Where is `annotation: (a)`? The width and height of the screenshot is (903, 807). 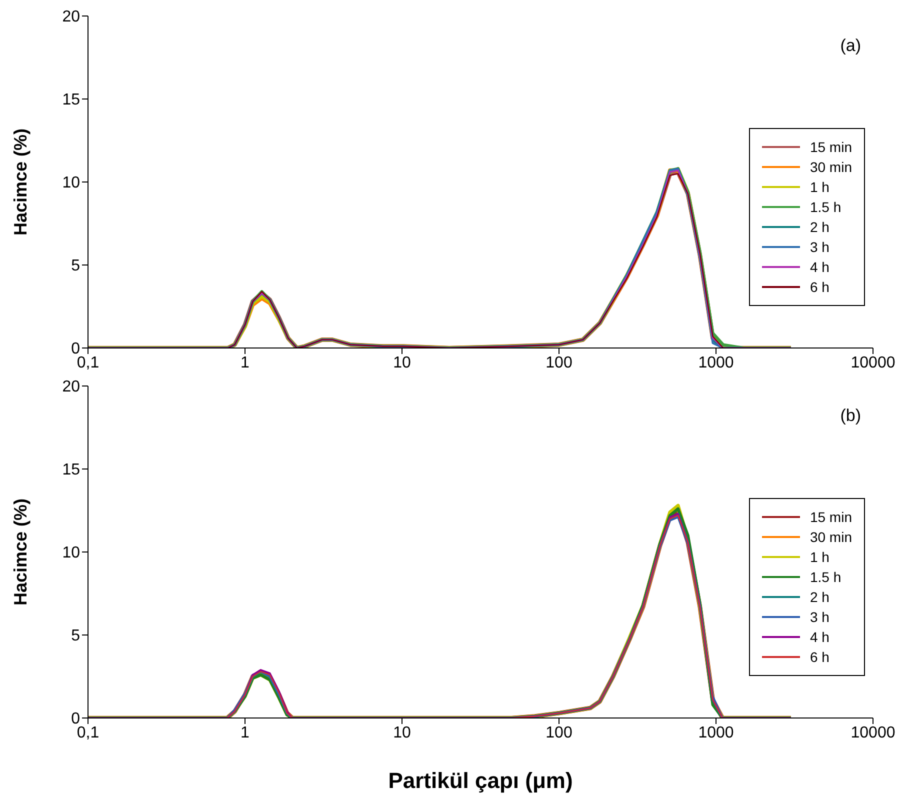
annotation: (a) is located at coordinates (850, 46).